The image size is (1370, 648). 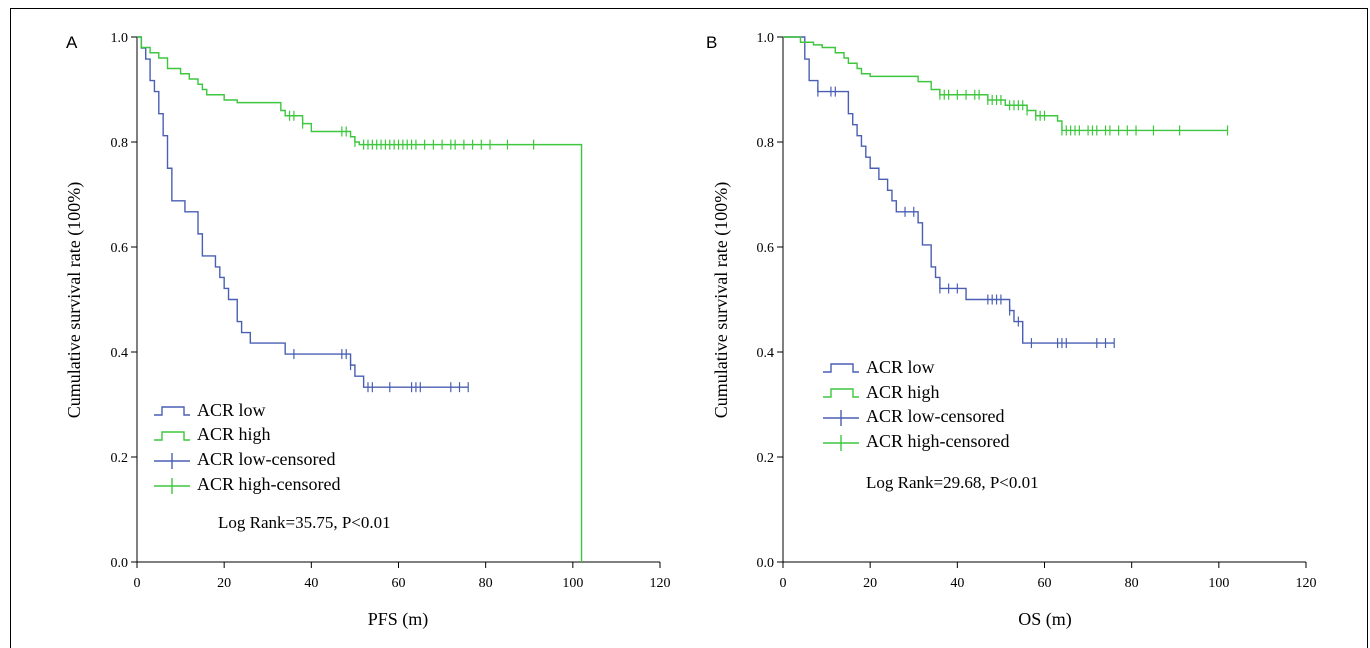 What do you see at coordinates (304, 522) in the screenshot?
I see `log-rank-annotation-a: Log Rank=35.75, P<0.01` at bounding box center [304, 522].